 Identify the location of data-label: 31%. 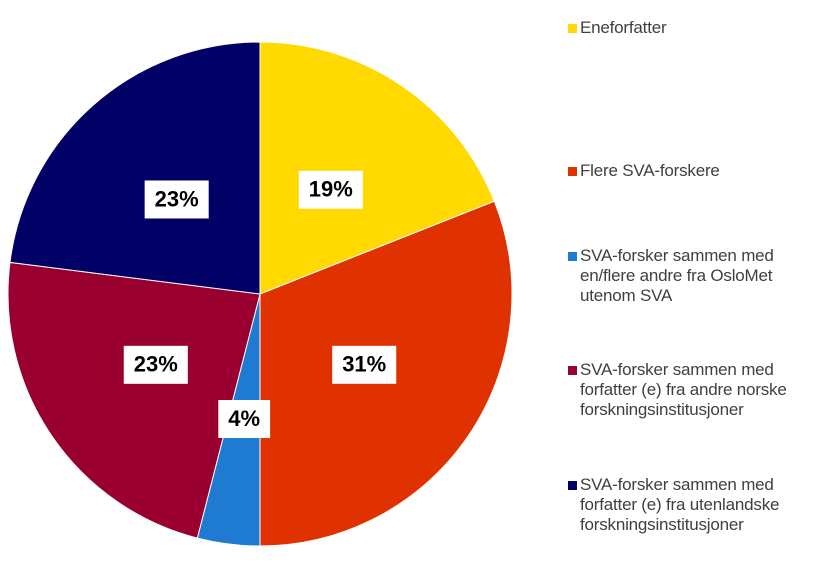
(364, 364).